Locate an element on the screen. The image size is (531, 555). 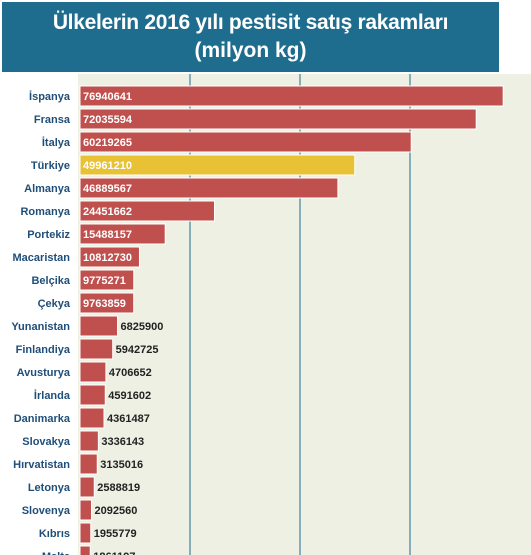
data-label: 60219265 is located at coordinates (107, 143).